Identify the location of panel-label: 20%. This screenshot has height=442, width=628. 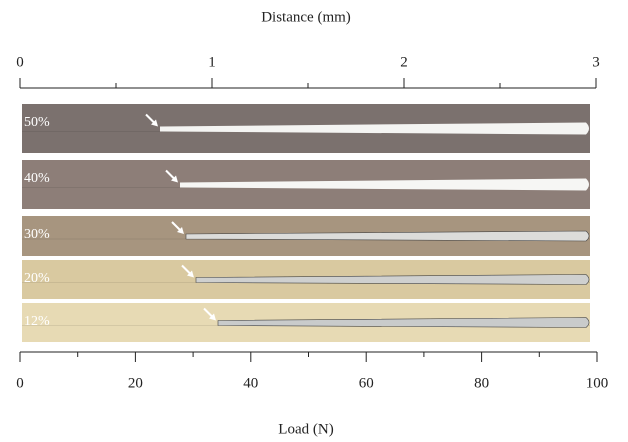
(37, 278).